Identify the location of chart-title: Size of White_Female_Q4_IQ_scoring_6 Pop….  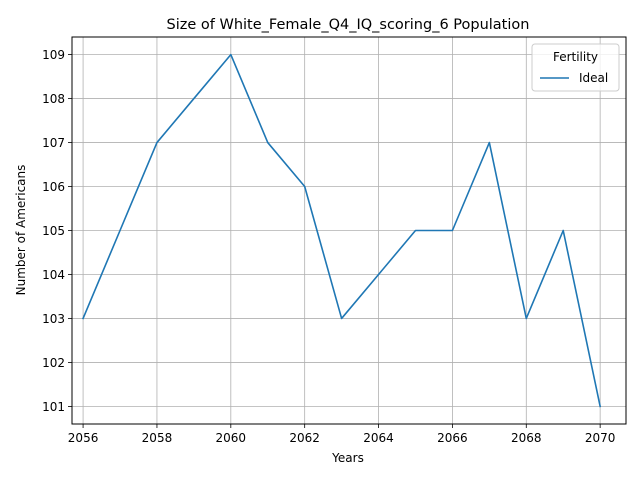
(348, 25).